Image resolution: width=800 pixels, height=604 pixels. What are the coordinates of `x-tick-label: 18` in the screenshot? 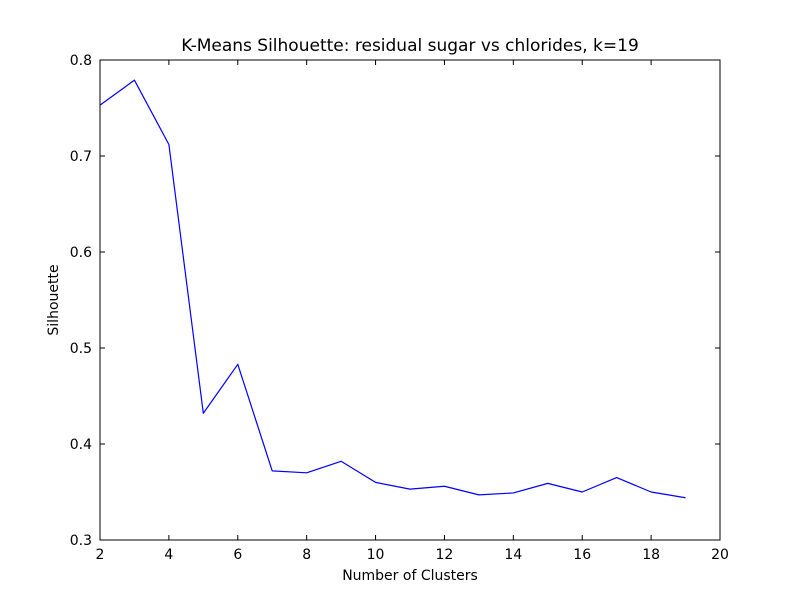 It's located at (651, 555).